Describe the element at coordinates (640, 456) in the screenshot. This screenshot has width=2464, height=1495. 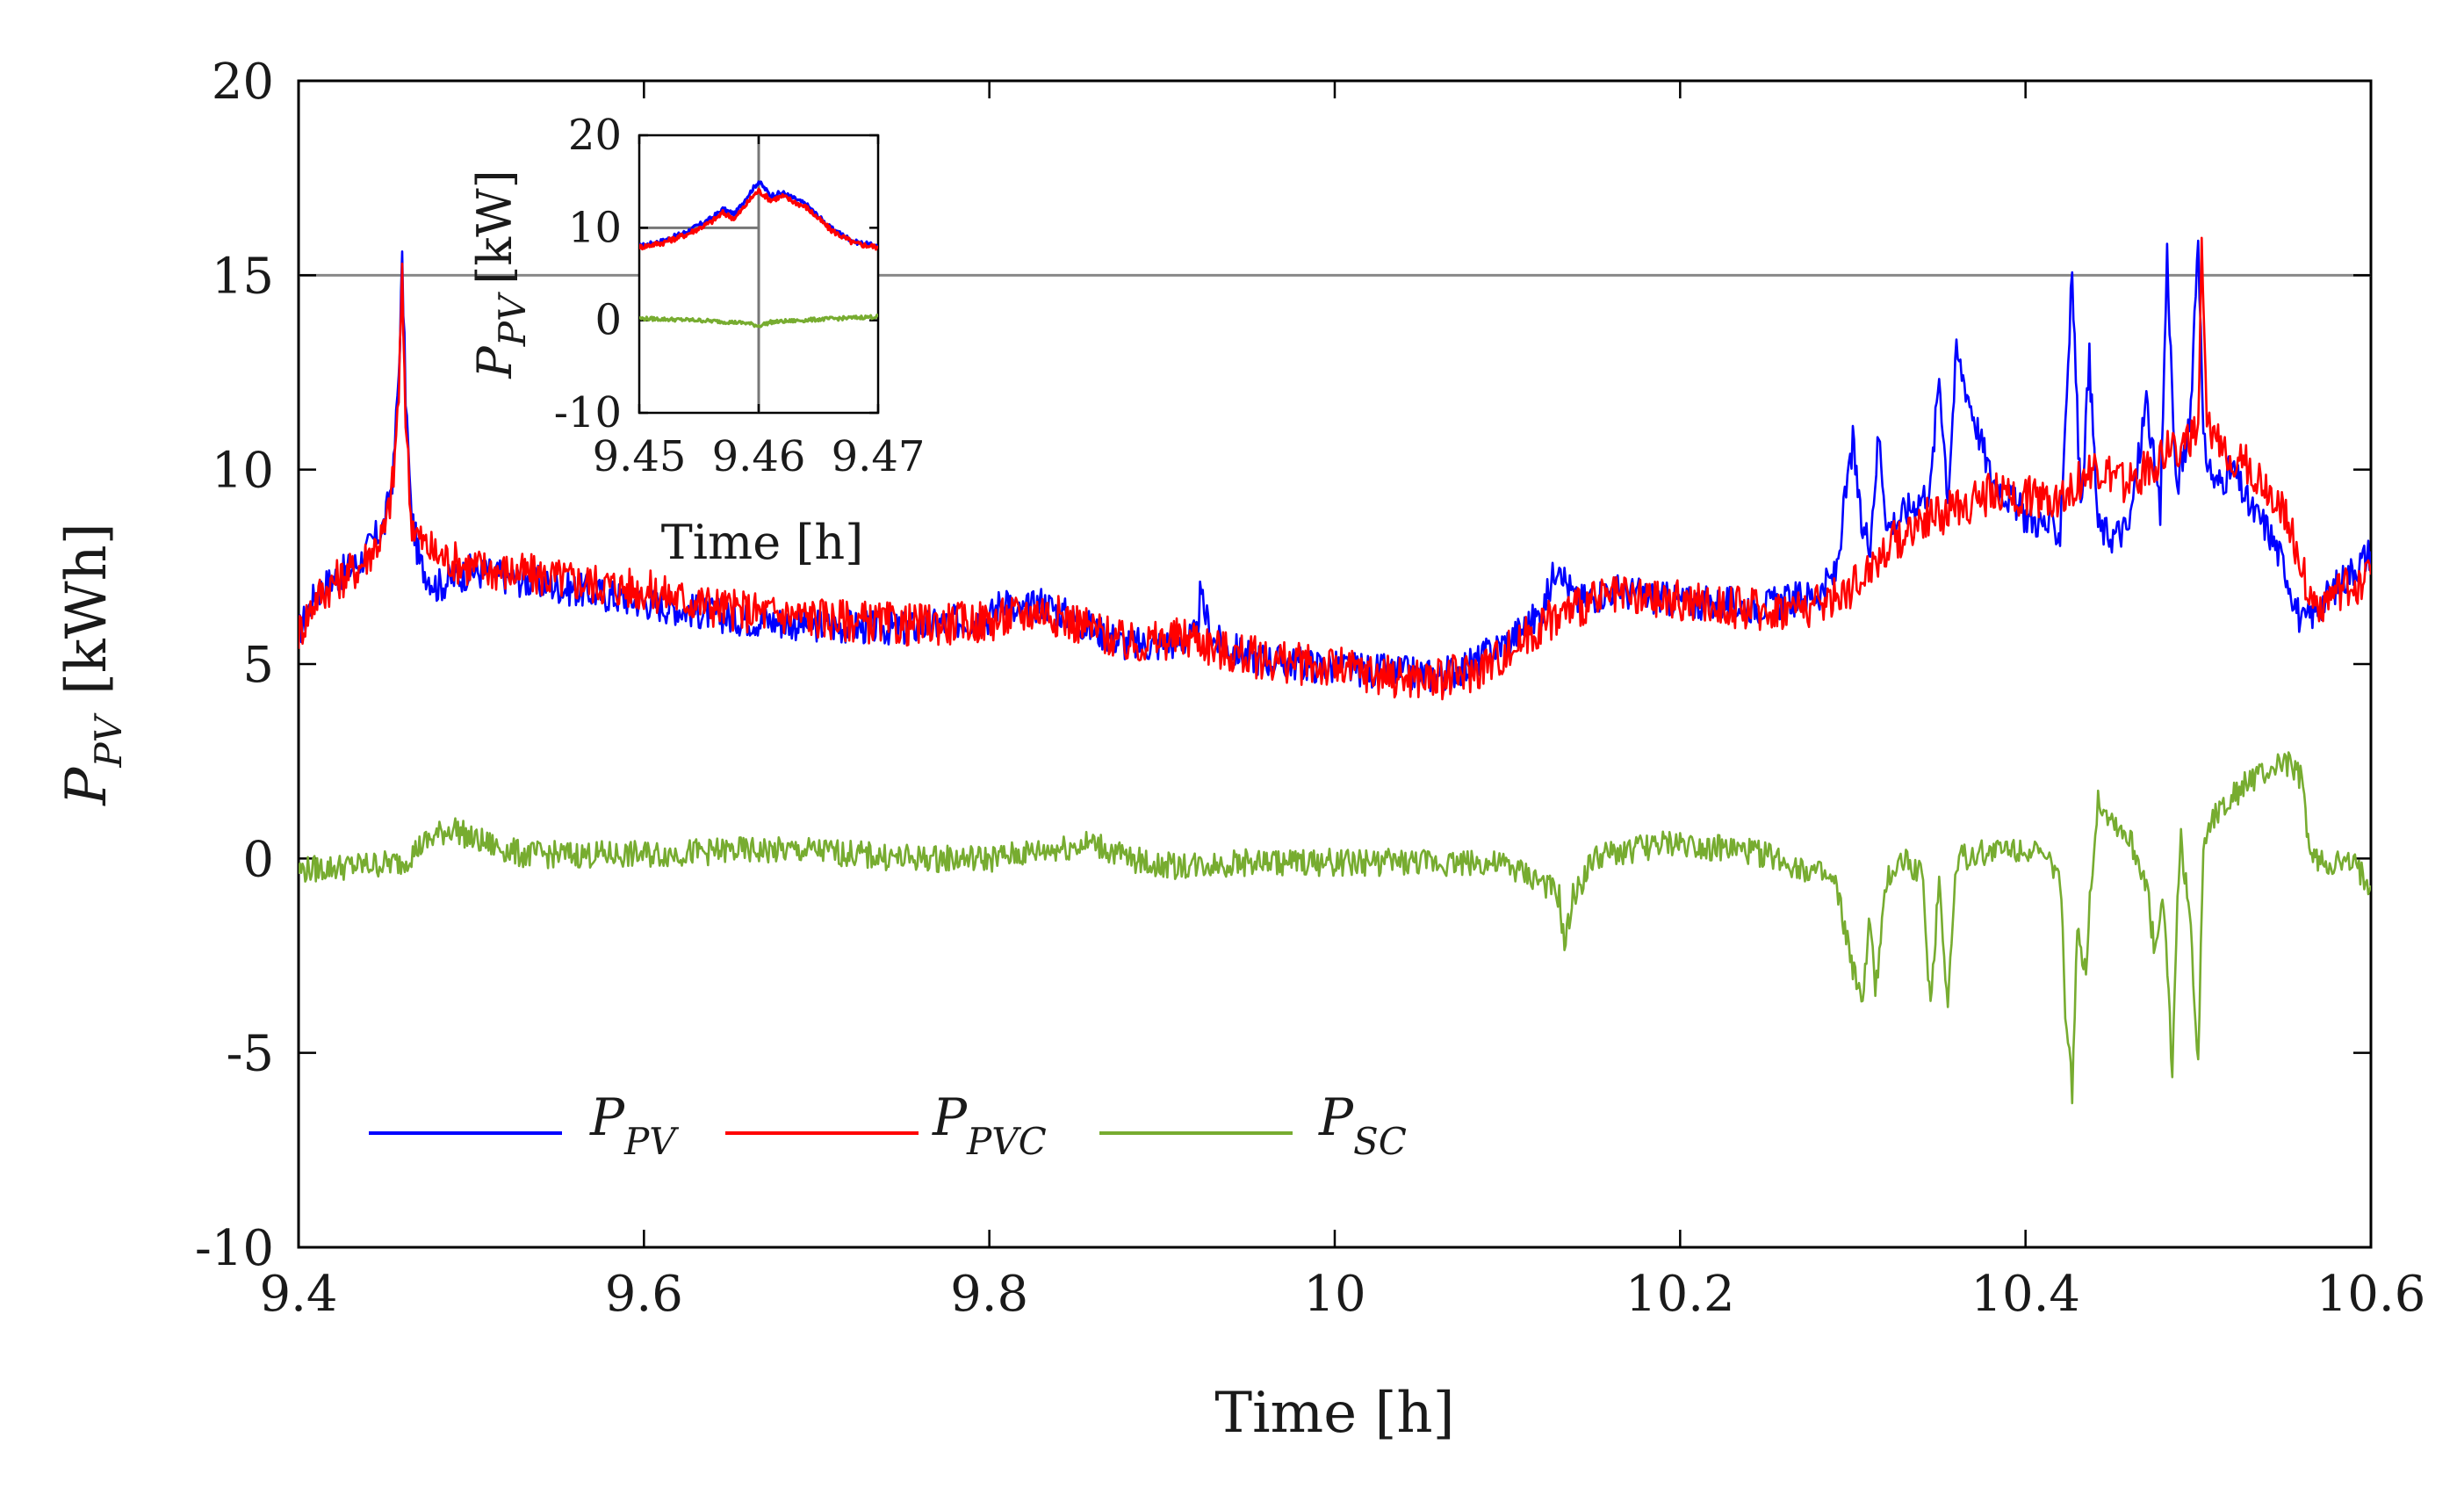
I see `x-tick-label: 9.45` at that location.